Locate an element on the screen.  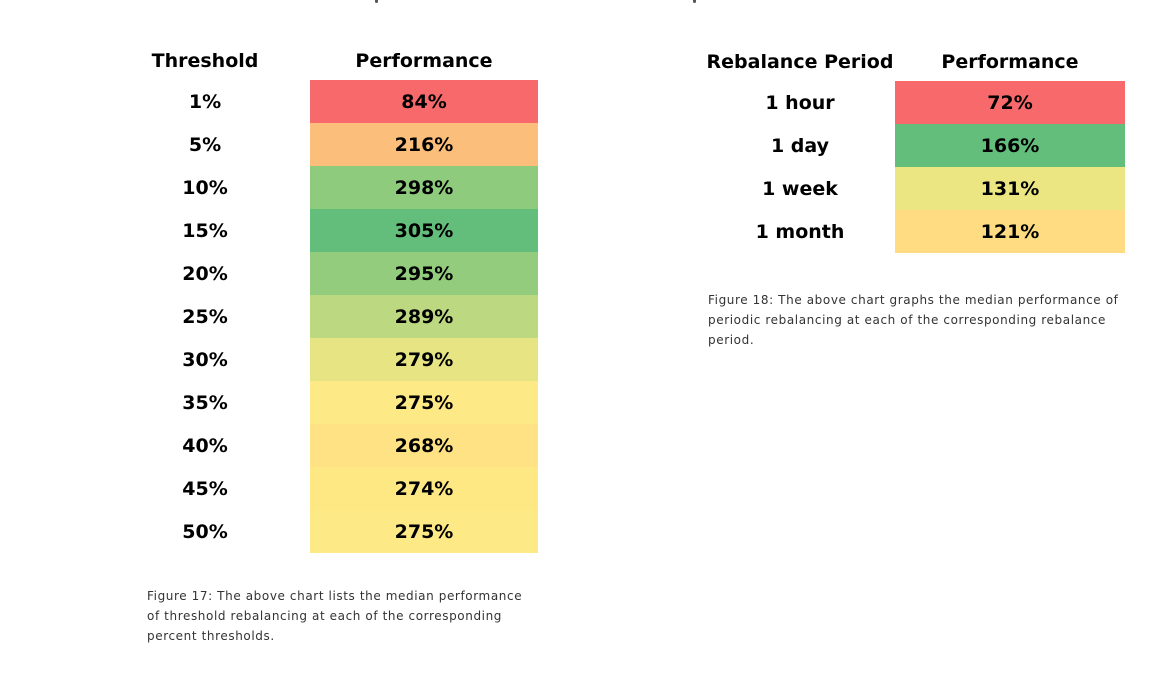
row-label: 50% is located at coordinates (205, 531).